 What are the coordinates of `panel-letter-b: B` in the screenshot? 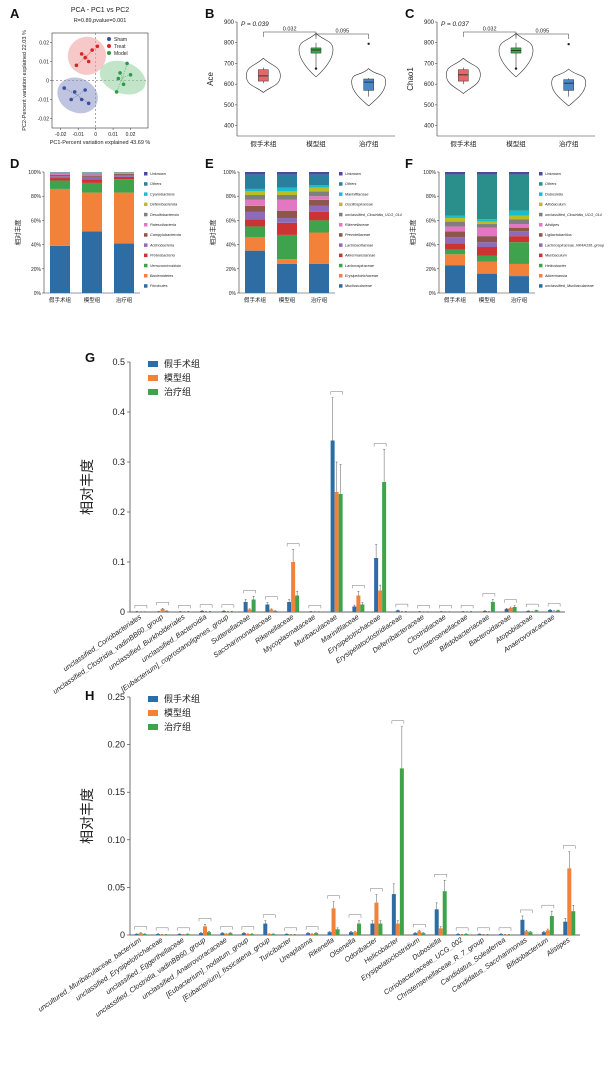 It's located at (209, 13).